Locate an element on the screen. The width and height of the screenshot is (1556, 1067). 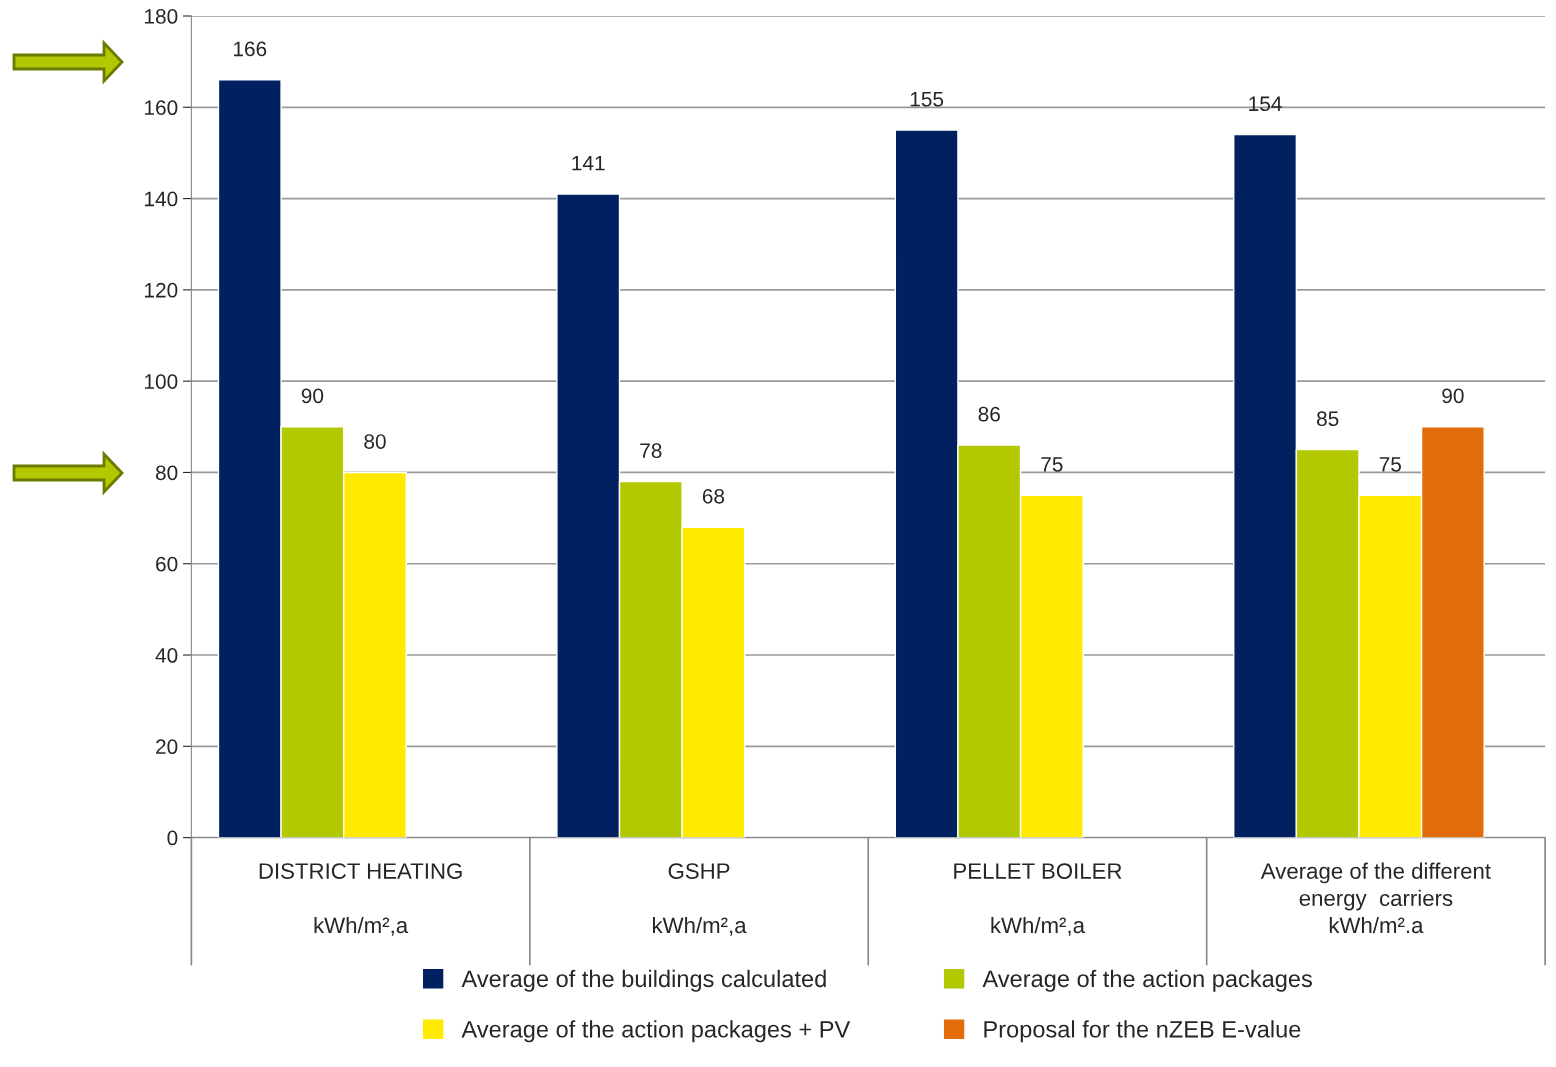
data-label: 166 is located at coordinates (250, 49).